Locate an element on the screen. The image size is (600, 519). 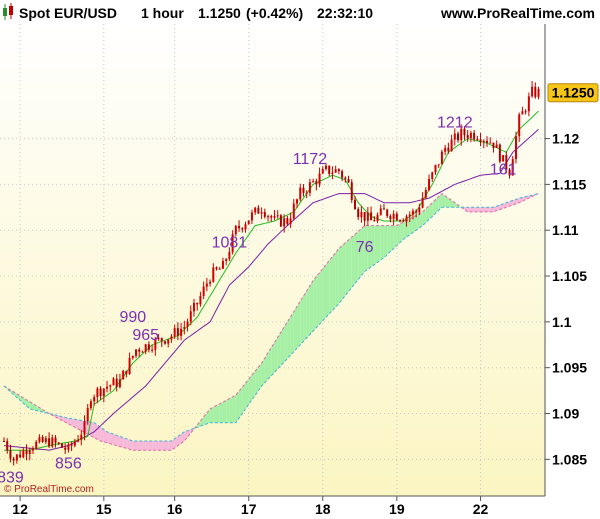
timeframe-label: 1 hour is located at coordinates (162, 13).